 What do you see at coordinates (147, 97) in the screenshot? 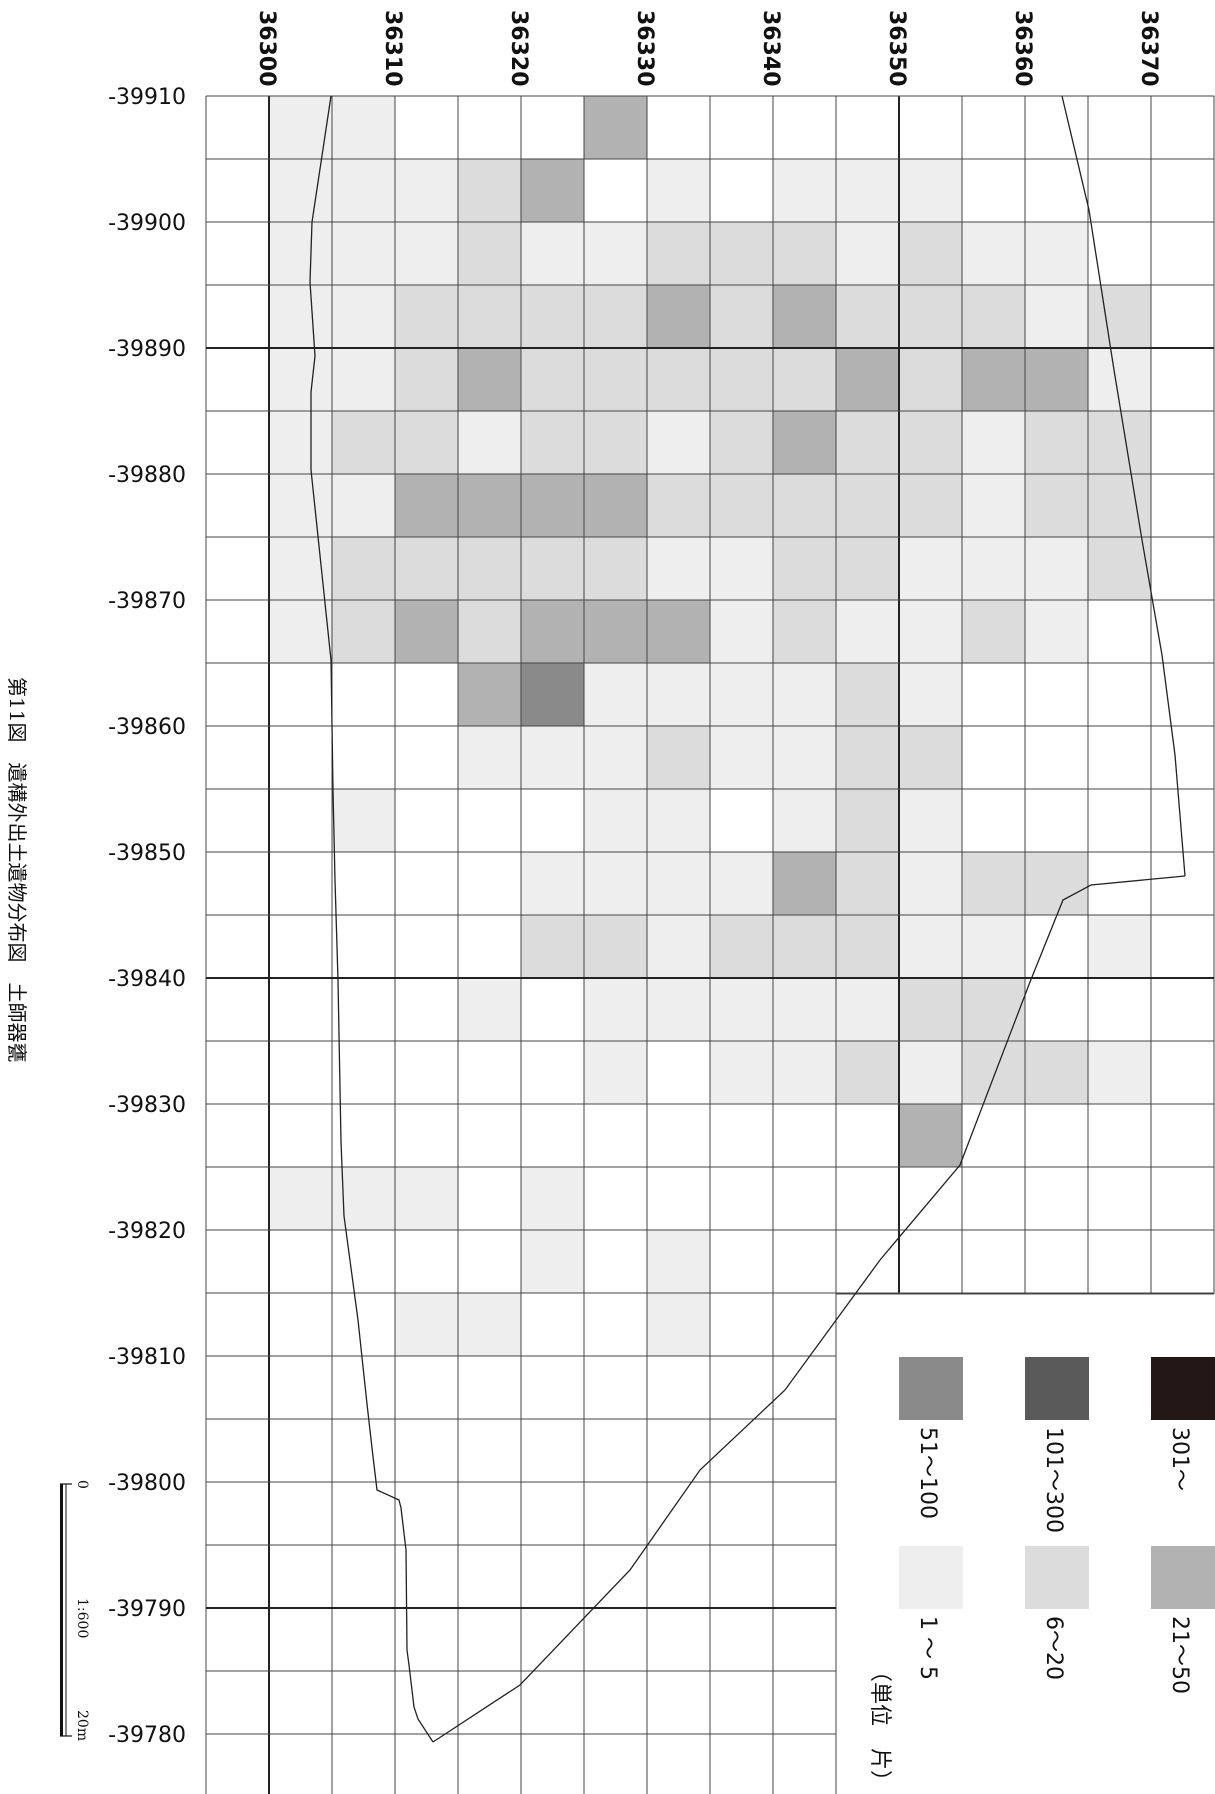
I see `y-axis-label: -39910` at bounding box center [147, 97].